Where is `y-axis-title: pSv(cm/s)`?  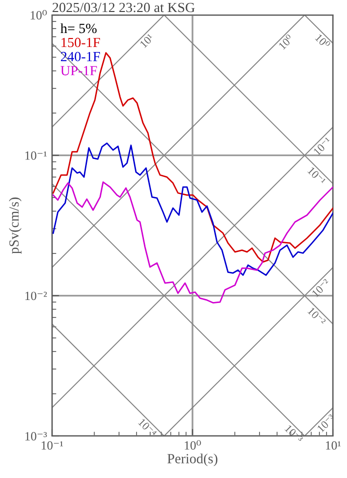 y-axis-title: pSv(cm/s) is located at coordinates (15, 226).